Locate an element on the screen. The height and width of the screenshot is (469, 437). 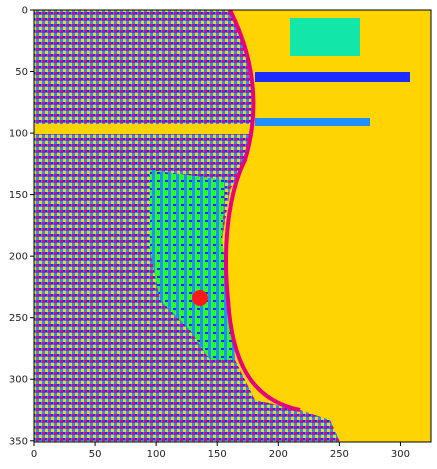
y-tick-label: 250 is located at coordinates (18, 318).